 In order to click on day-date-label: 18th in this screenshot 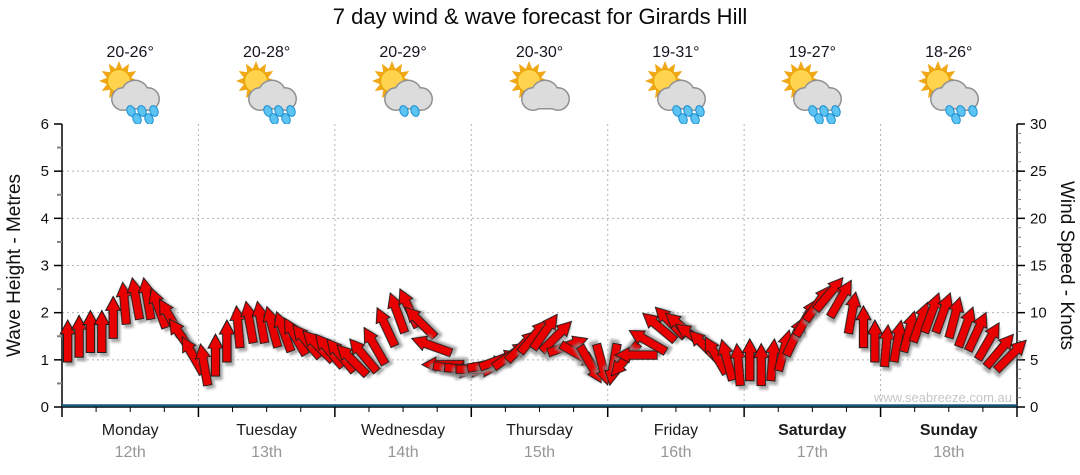, I will do `click(949, 452)`.